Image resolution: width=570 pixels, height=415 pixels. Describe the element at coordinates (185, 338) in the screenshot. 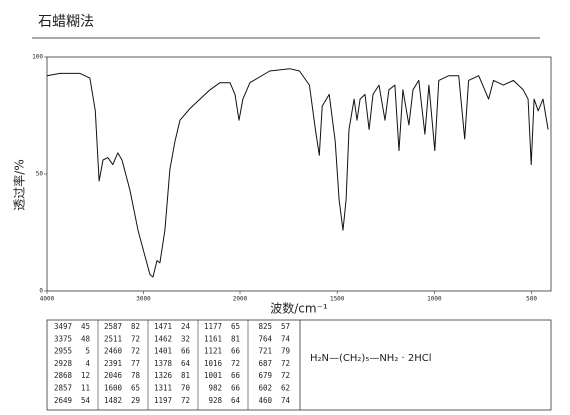

I see `peak-transmittance: 32` at that location.